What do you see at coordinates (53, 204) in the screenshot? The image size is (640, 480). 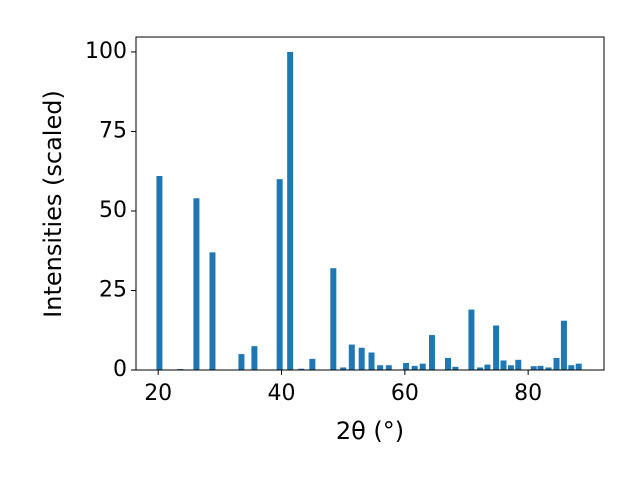 I see `y-axis-label: Intensities (scaled)` at bounding box center [53, 204].